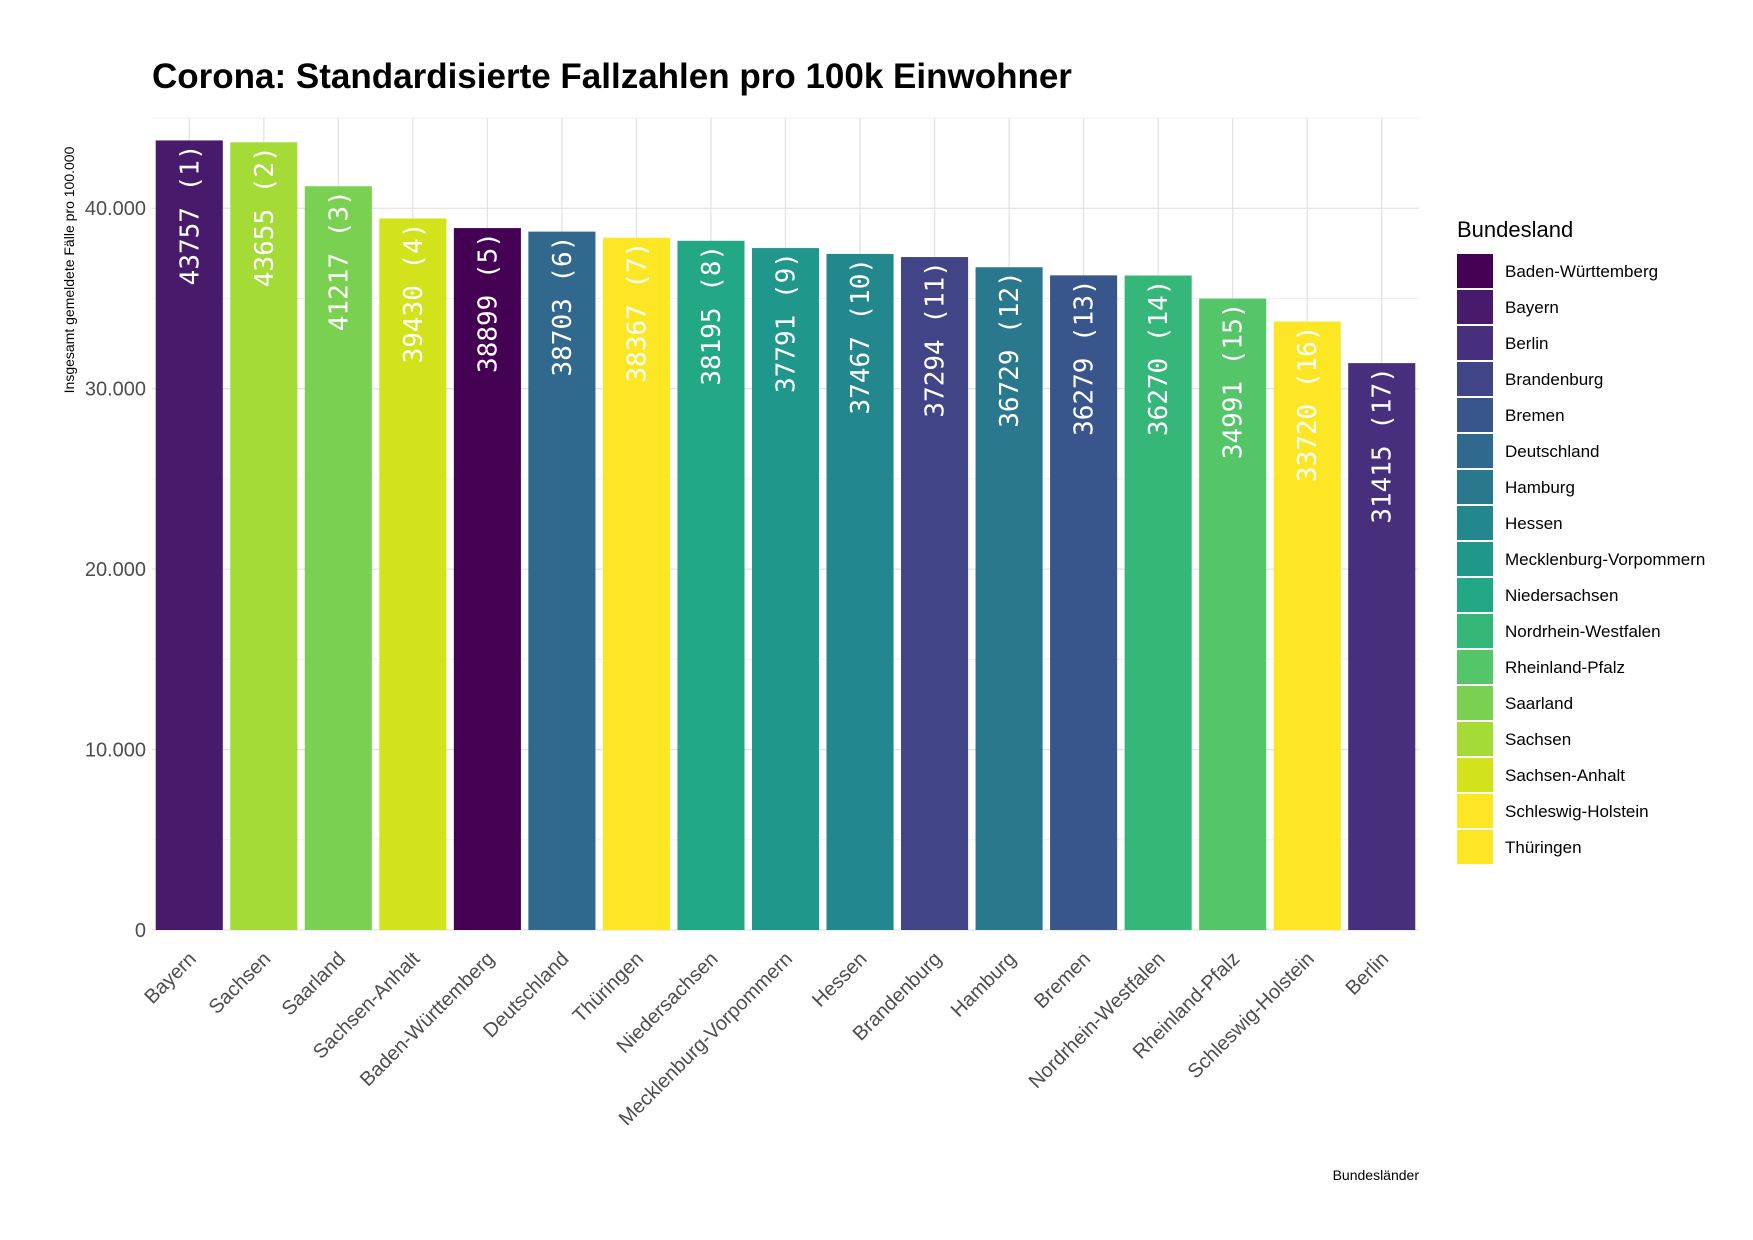  I want to click on legend-label: Deutschland, so click(1552, 451).